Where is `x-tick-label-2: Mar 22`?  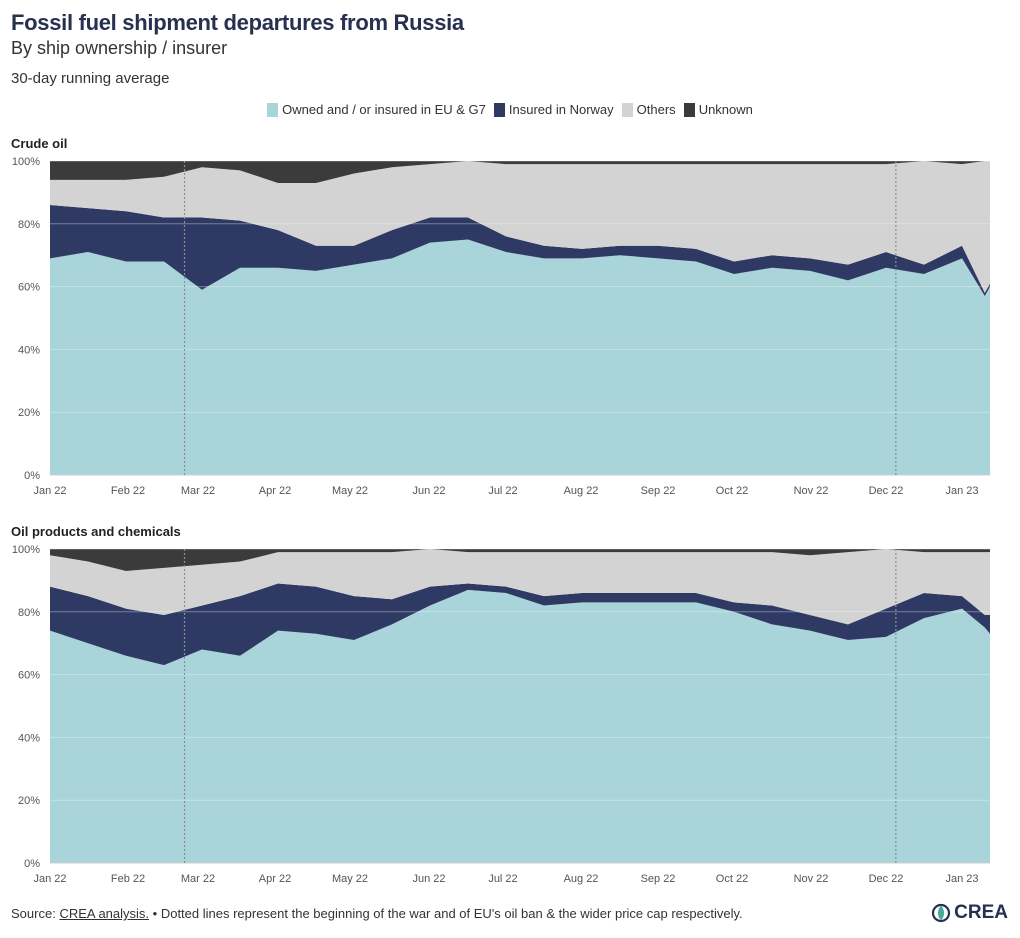 x-tick-label-2: Mar 22 is located at coordinates (198, 879).